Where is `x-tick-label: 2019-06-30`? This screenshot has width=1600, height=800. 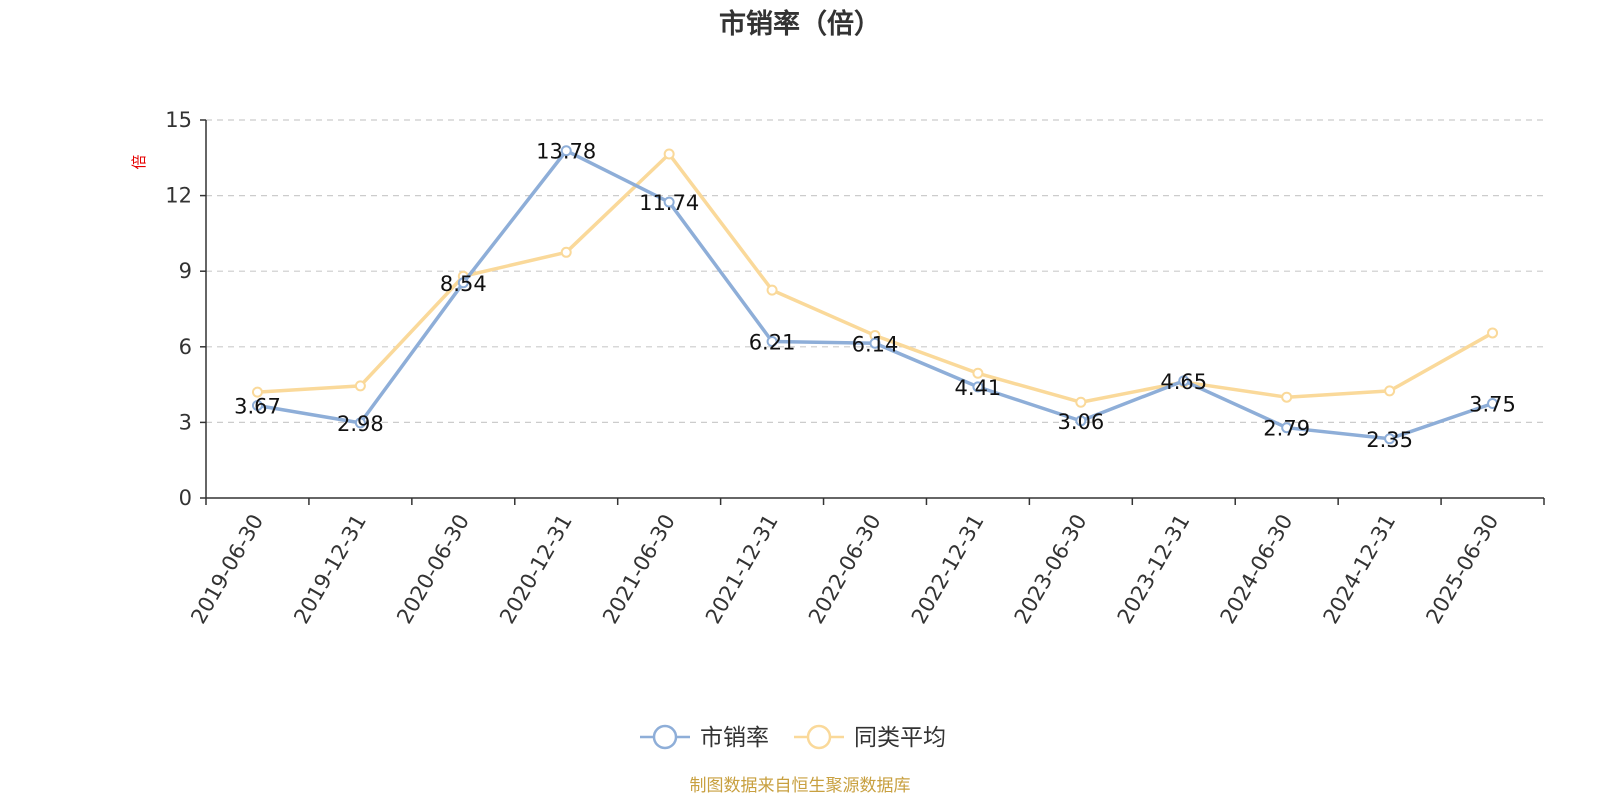 x-tick-label: 2019-06-30 is located at coordinates (227, 569).